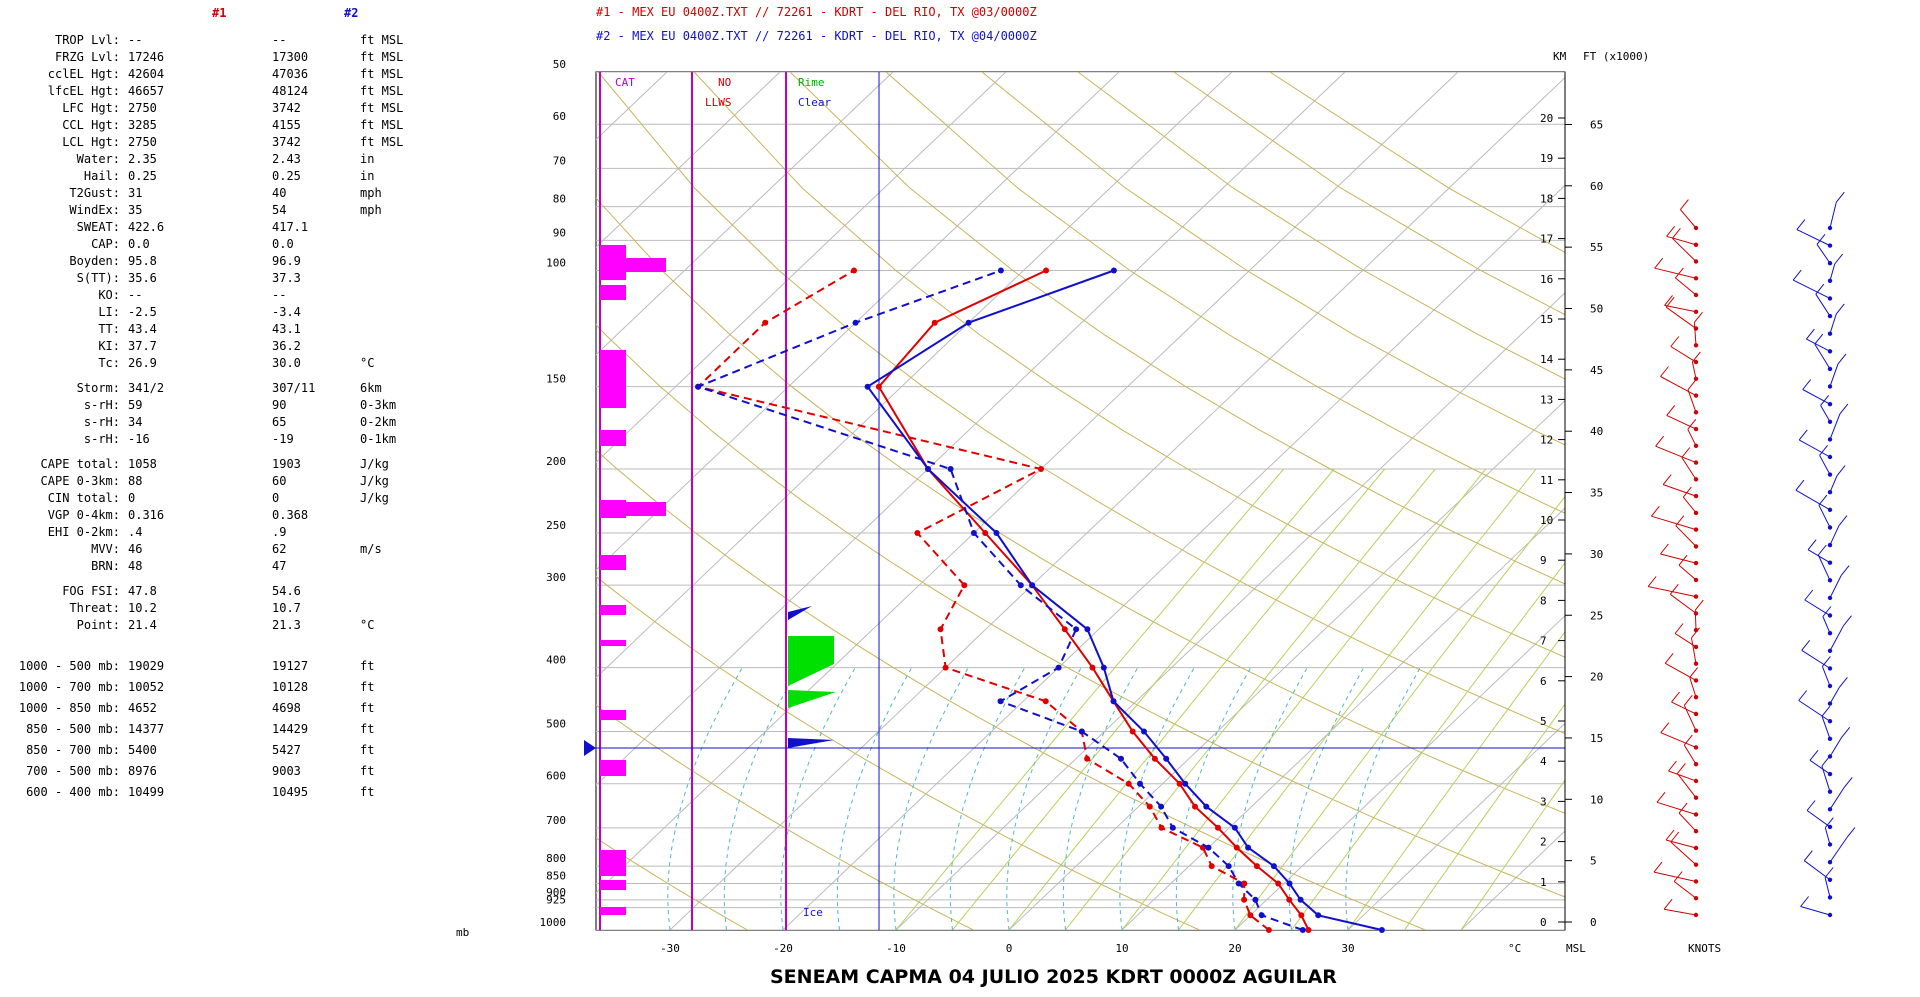 This screenshot has height=997, width=1920. What do you see at coordinates (1593, 861) in the screenshot?
I see `ft-tick-label: 5` at bounding box center [1593, 861].